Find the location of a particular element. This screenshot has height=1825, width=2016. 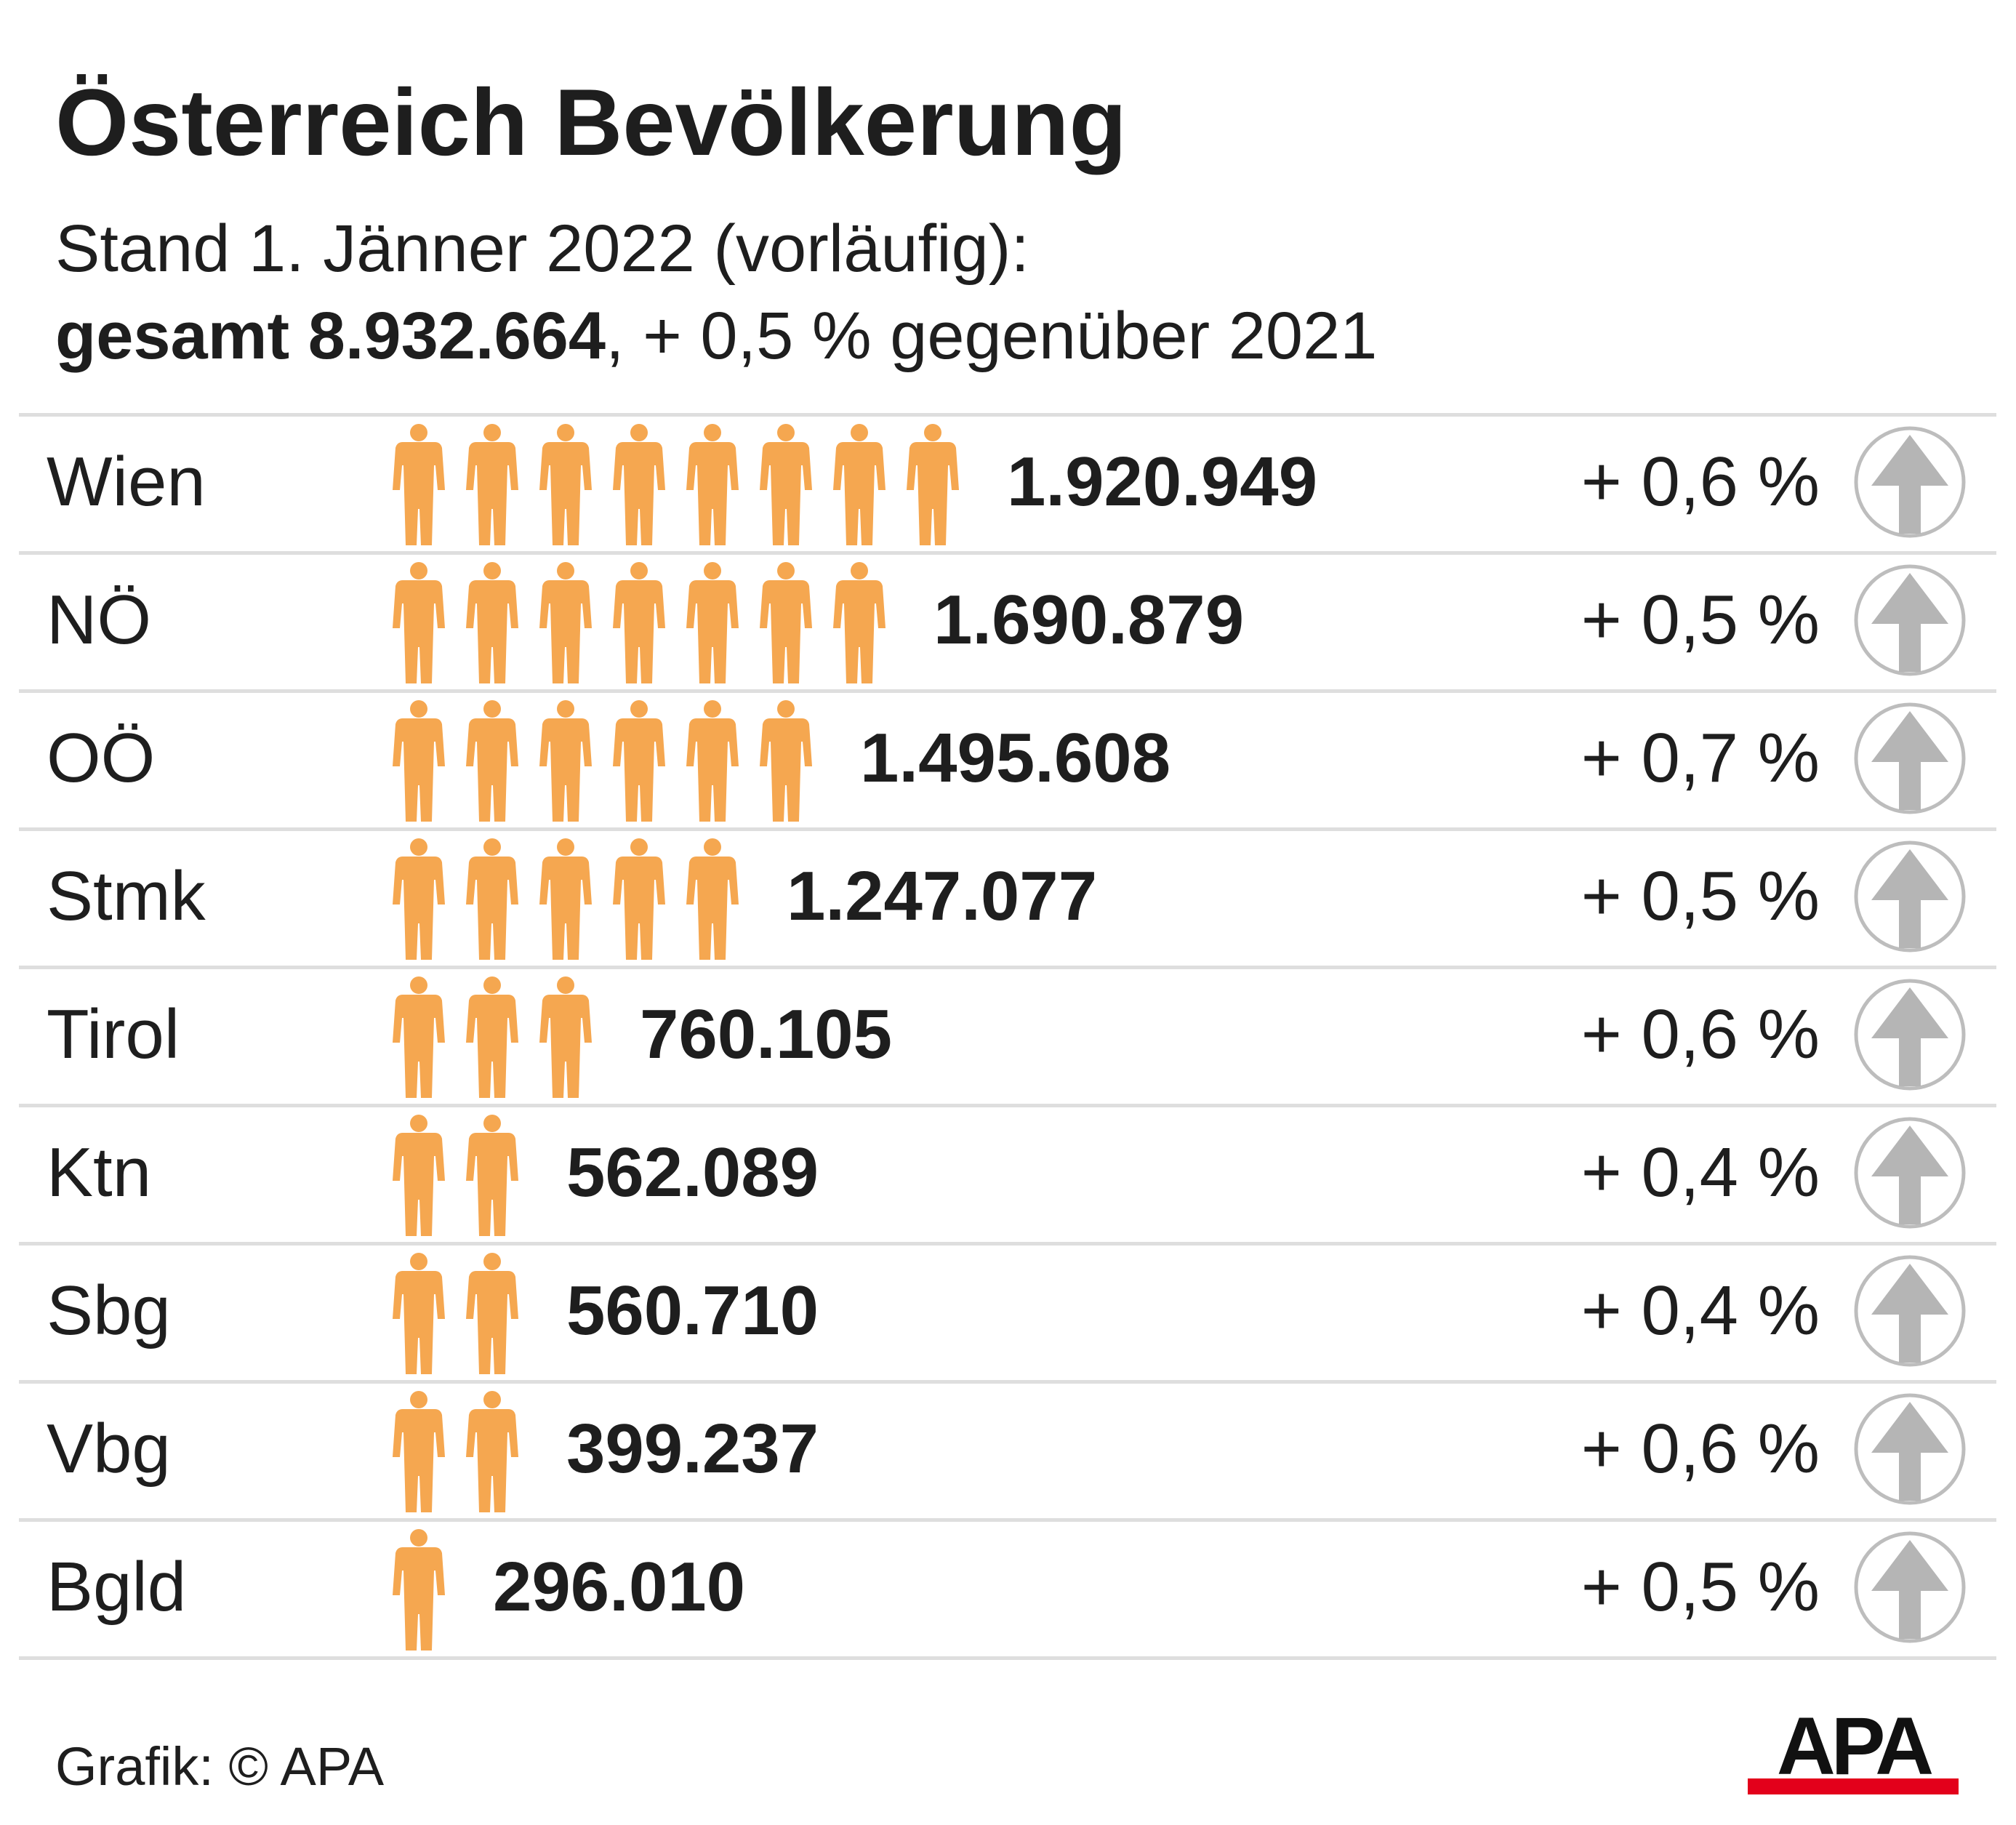

population-value: 560.710 is located at coordinates (693, 1310).